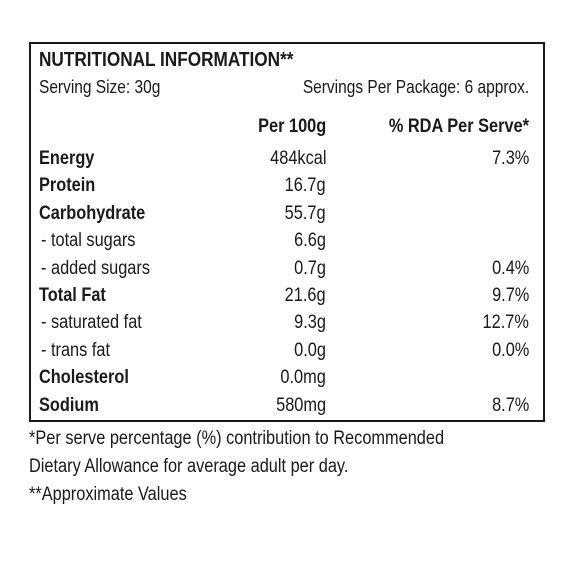 The image size is (580, 580). I want to click on nutrient-per100g: 0.0g, so click(310, 350).